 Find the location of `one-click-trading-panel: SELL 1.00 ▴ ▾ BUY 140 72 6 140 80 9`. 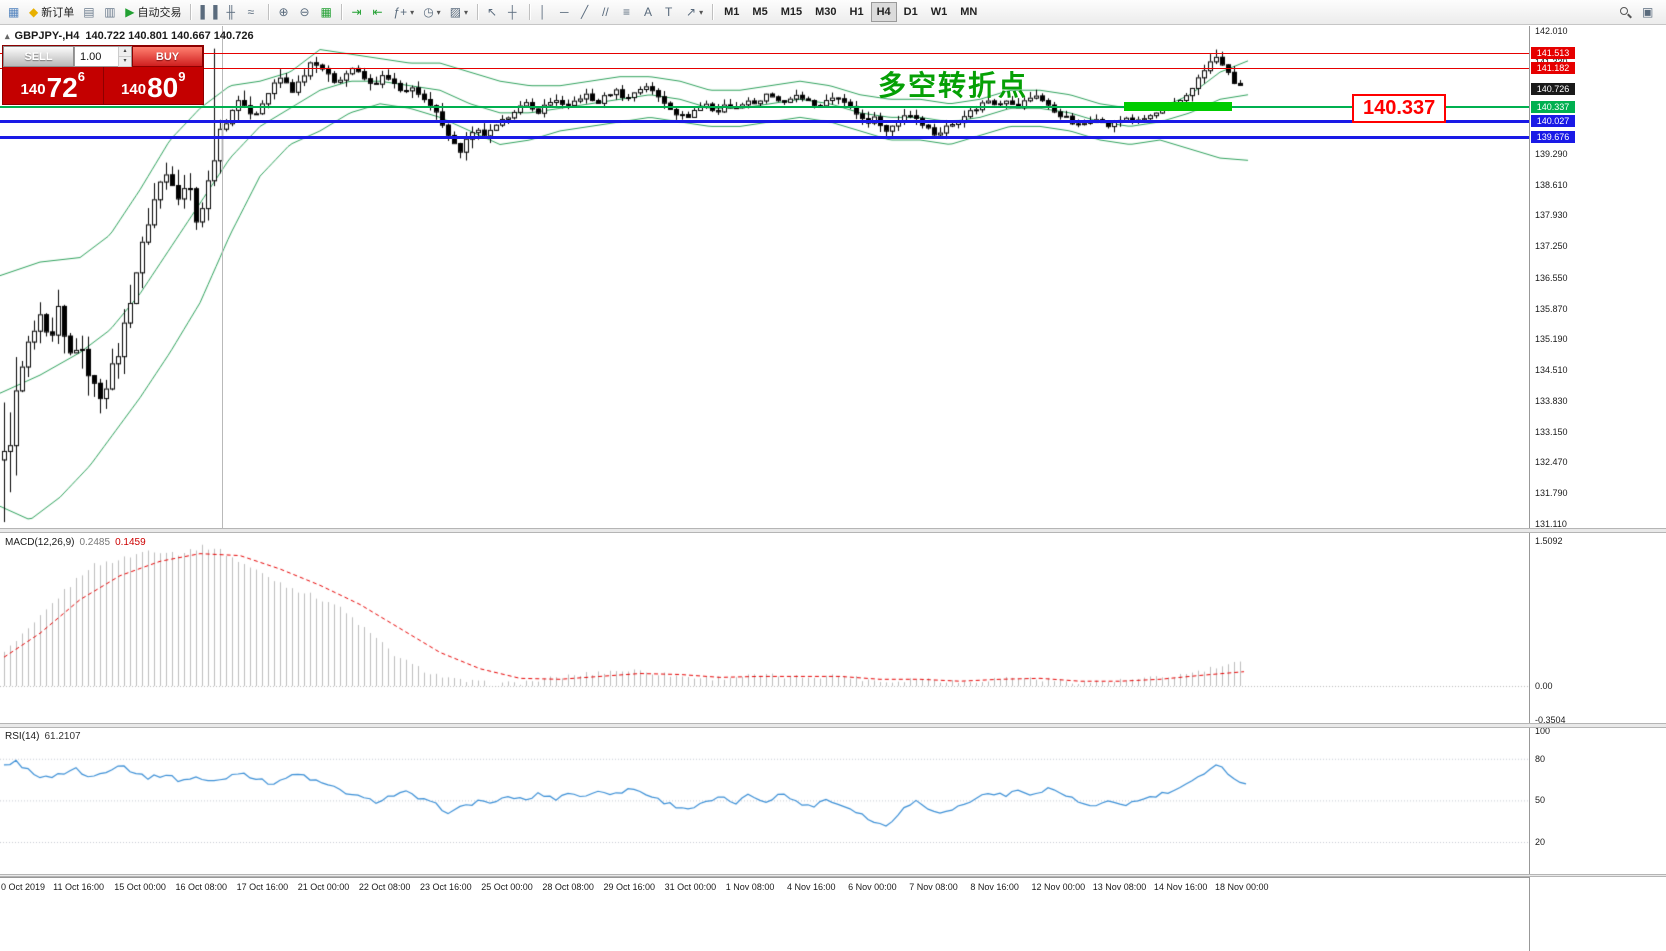

one-click-trading-panel: SELL 1.00 ▴ ▾ BUY 140 72 6 140 80 9 is located at coordinates (103, 75).